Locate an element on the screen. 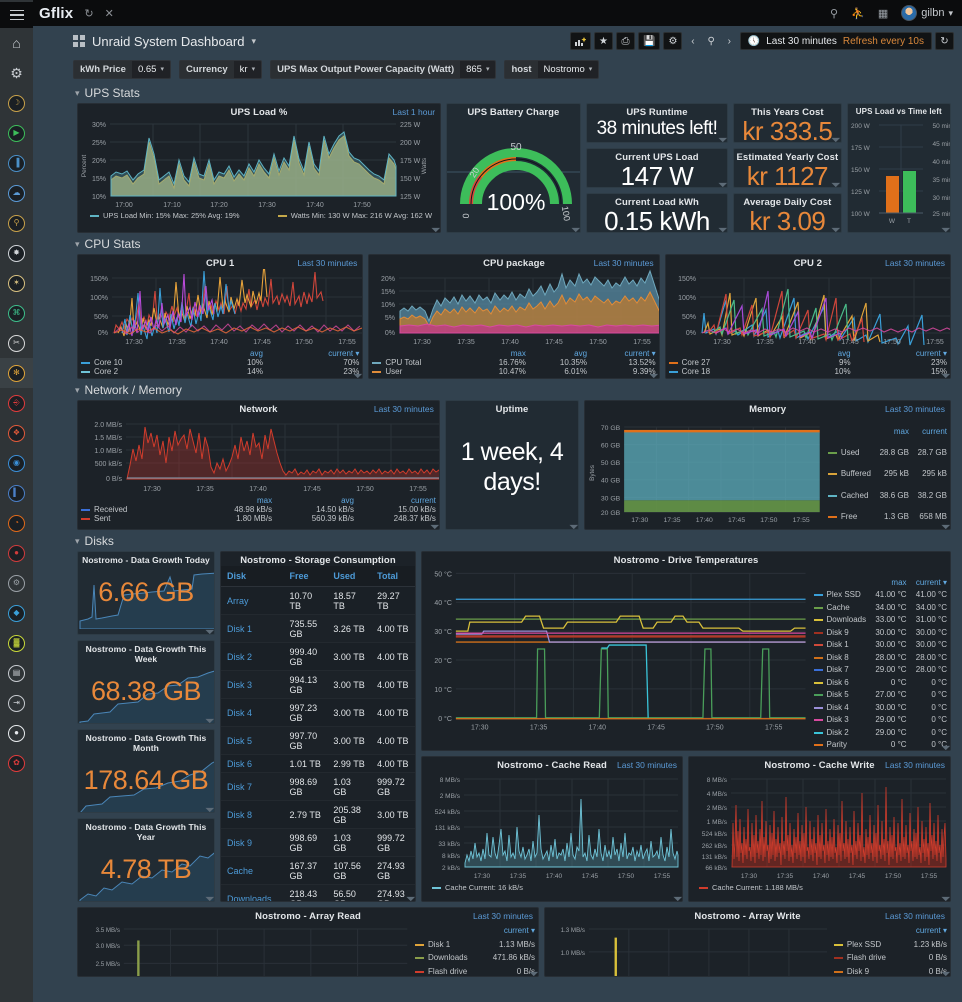  legend-series-name: User is located at coordinates (418, 371).